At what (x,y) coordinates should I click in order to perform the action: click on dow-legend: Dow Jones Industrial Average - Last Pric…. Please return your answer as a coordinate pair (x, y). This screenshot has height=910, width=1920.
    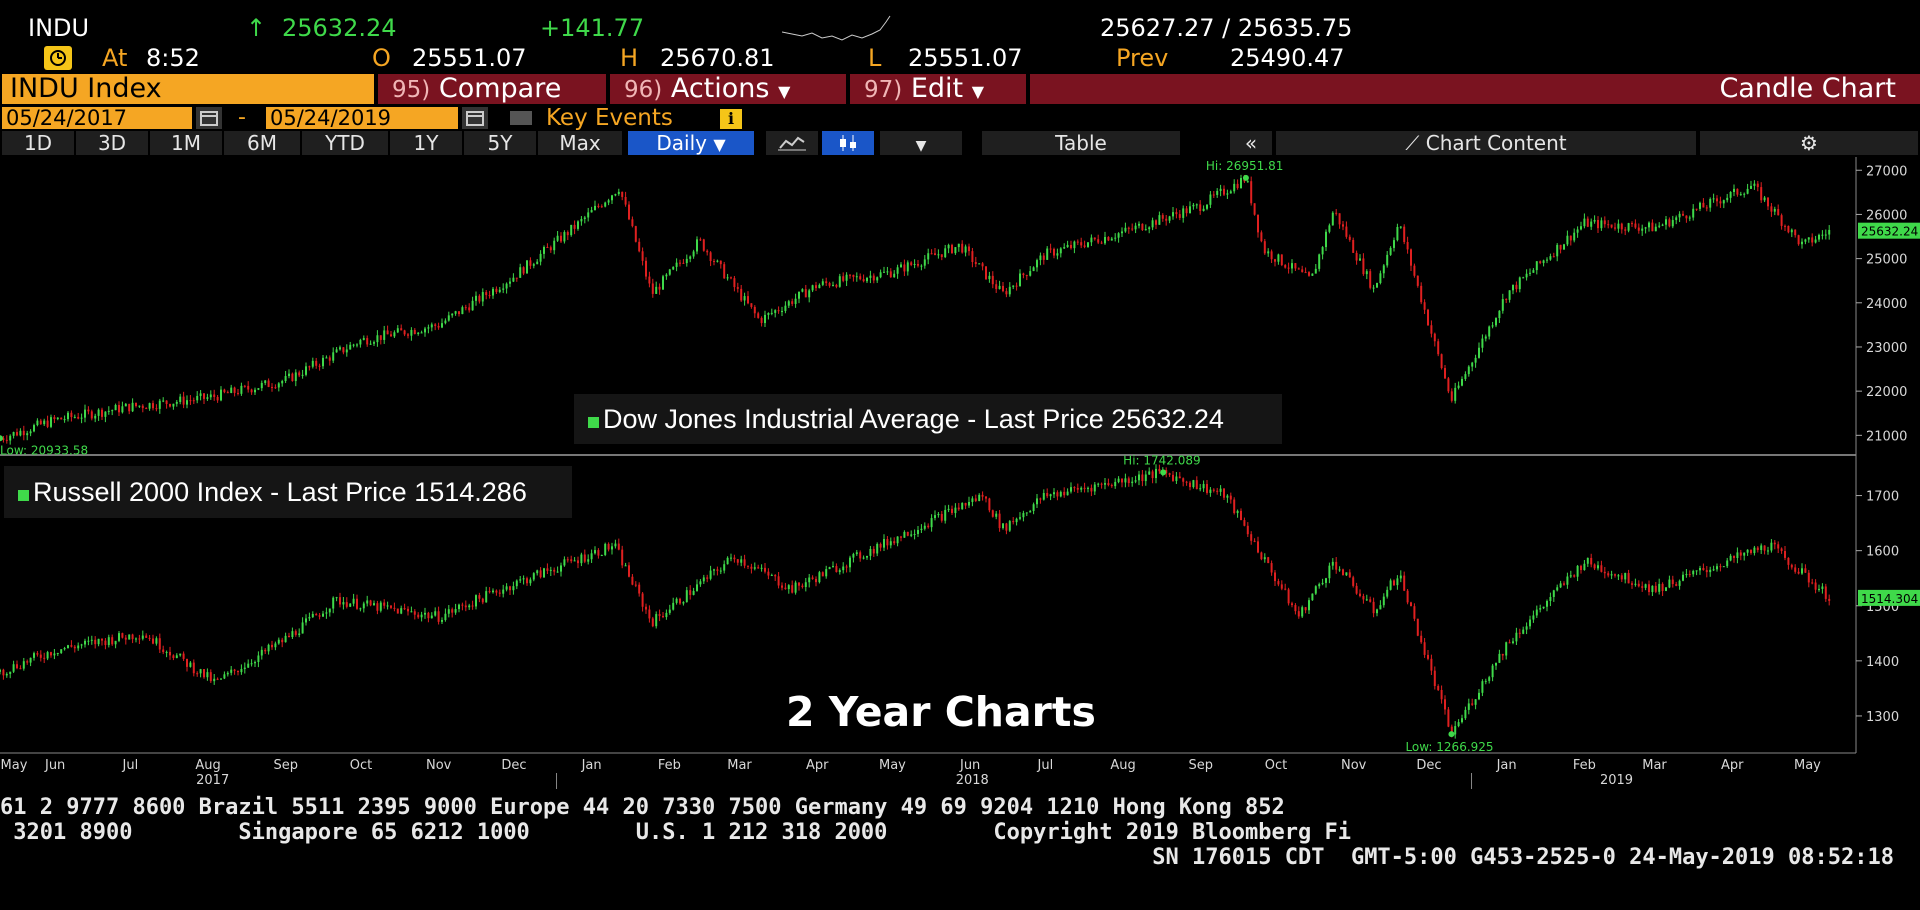
    Looking at the image, I should click on (928, 419).